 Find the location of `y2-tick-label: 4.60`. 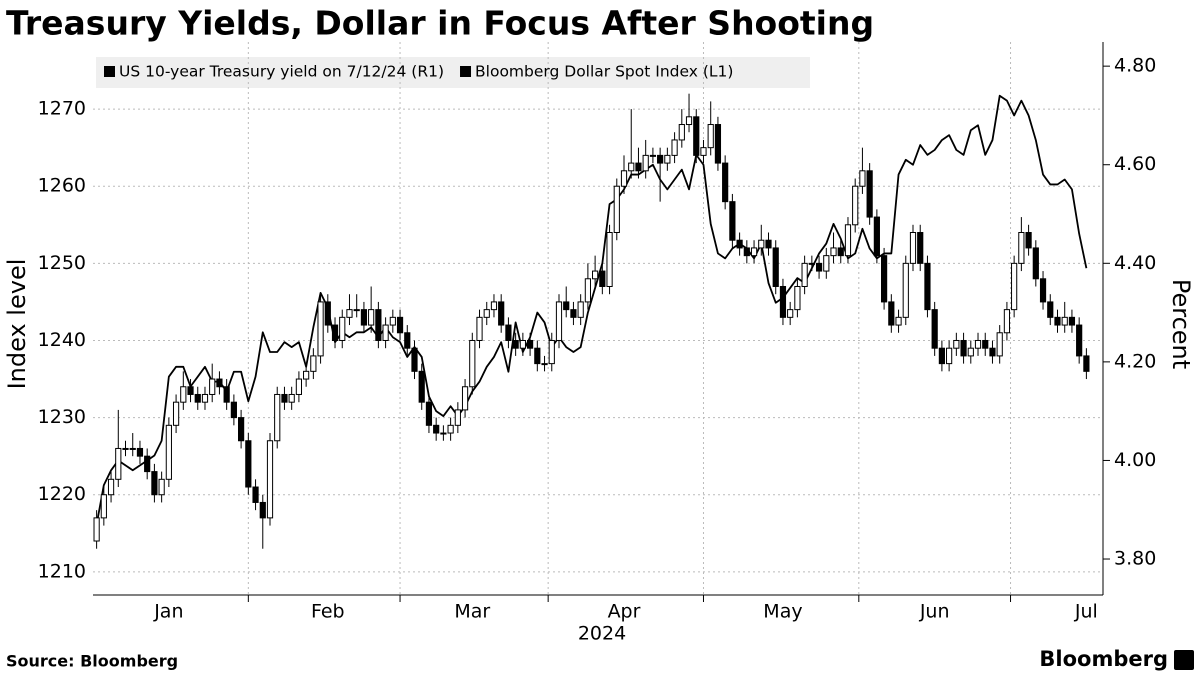

y2-tick-label: 4.60 is located at coordinates (1135, 164).